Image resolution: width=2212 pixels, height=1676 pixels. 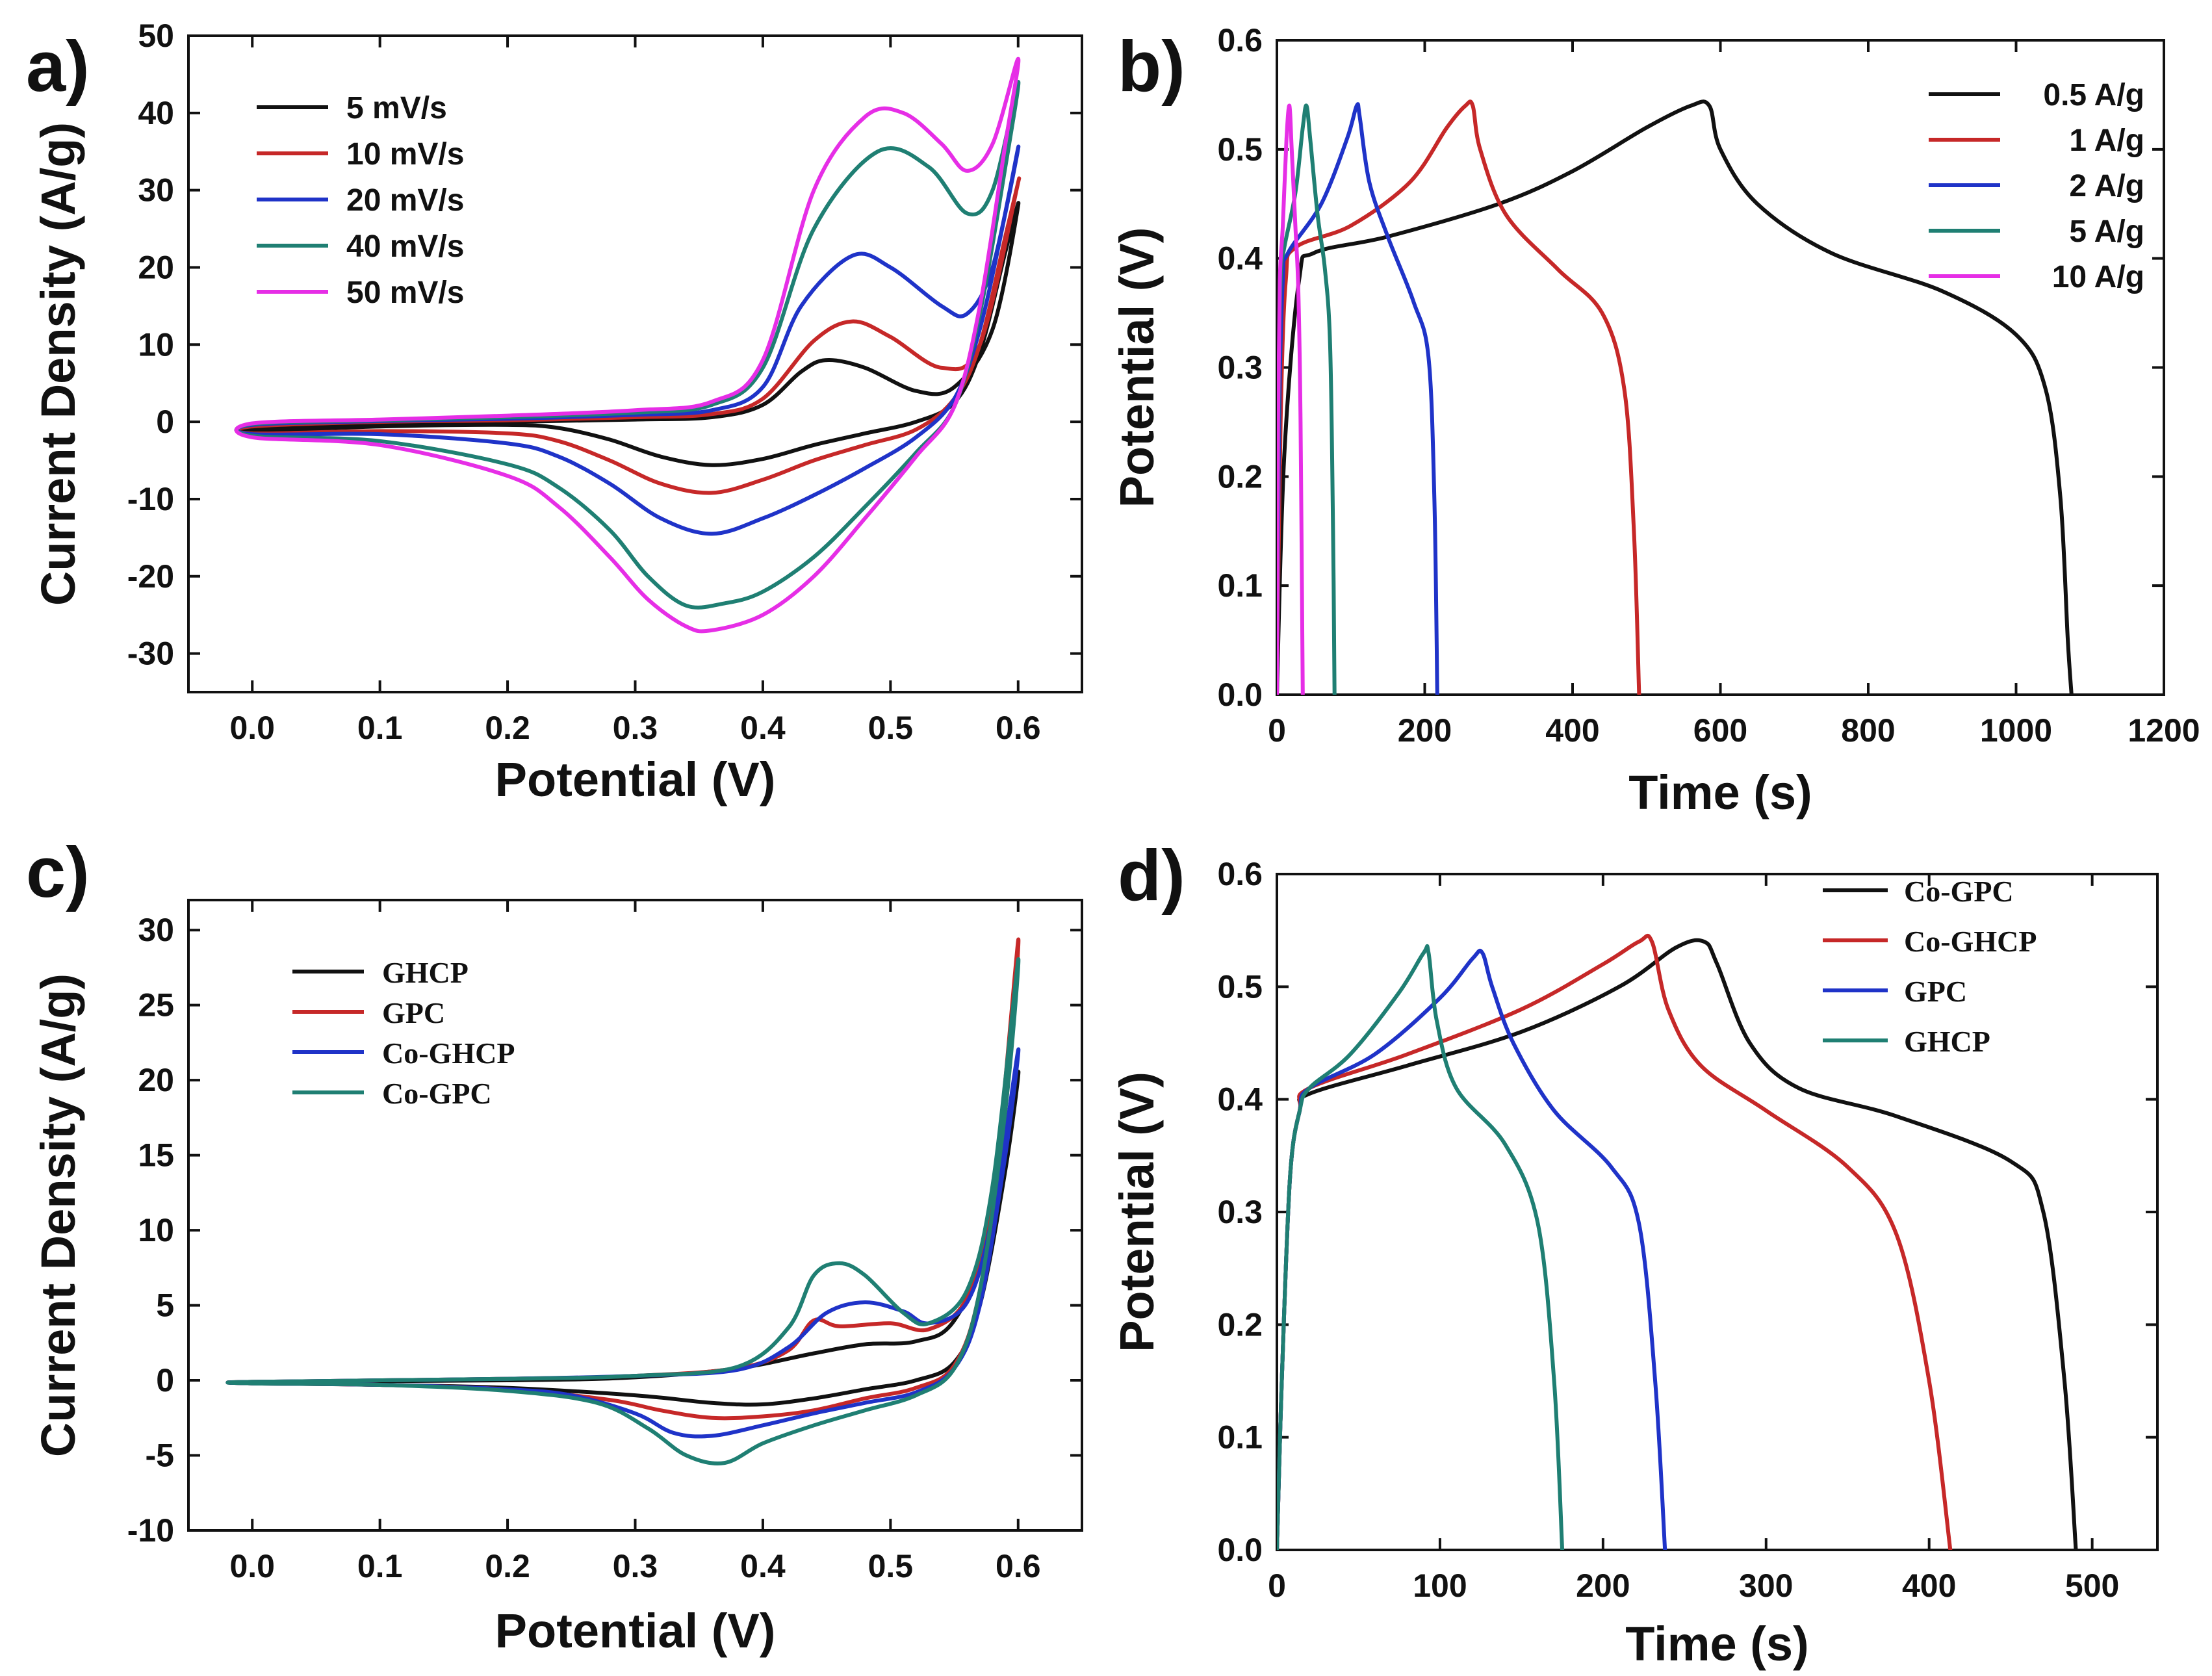 I want to click on legend-label-c-1: GPC, so click(x=413, y=1013).